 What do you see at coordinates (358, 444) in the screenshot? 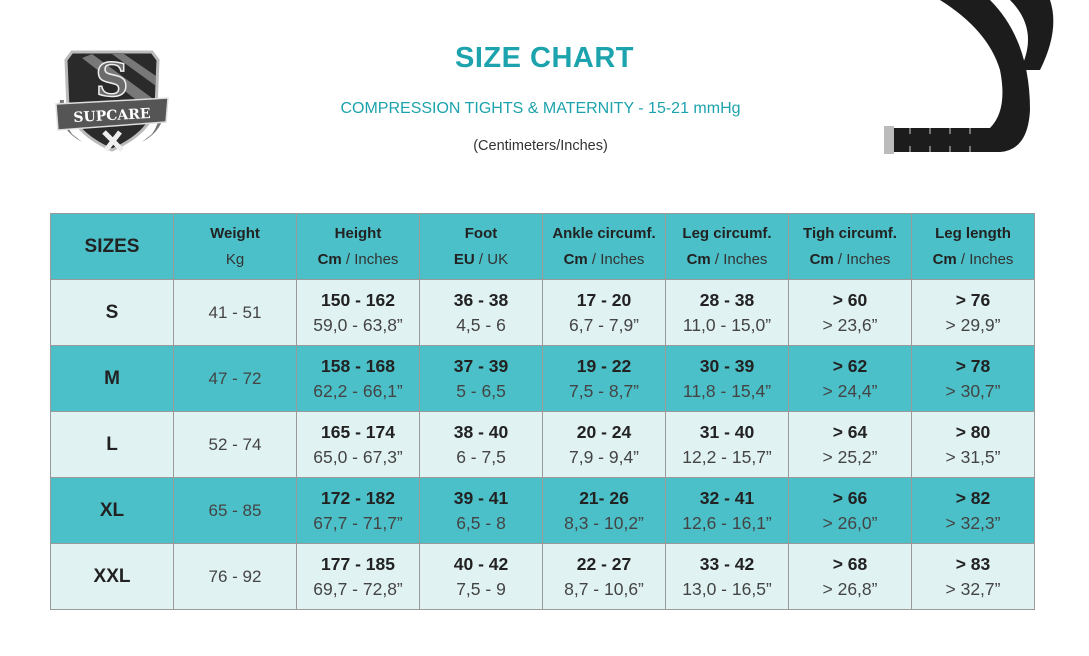
I see `measure-cell: 165 - 174 65,0 - 67,3”` at bounding box center [358, 444].